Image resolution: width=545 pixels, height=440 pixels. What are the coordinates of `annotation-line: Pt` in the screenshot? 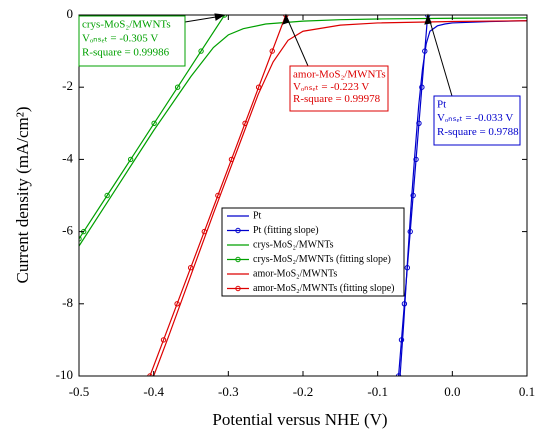 It's located at (441, 105).